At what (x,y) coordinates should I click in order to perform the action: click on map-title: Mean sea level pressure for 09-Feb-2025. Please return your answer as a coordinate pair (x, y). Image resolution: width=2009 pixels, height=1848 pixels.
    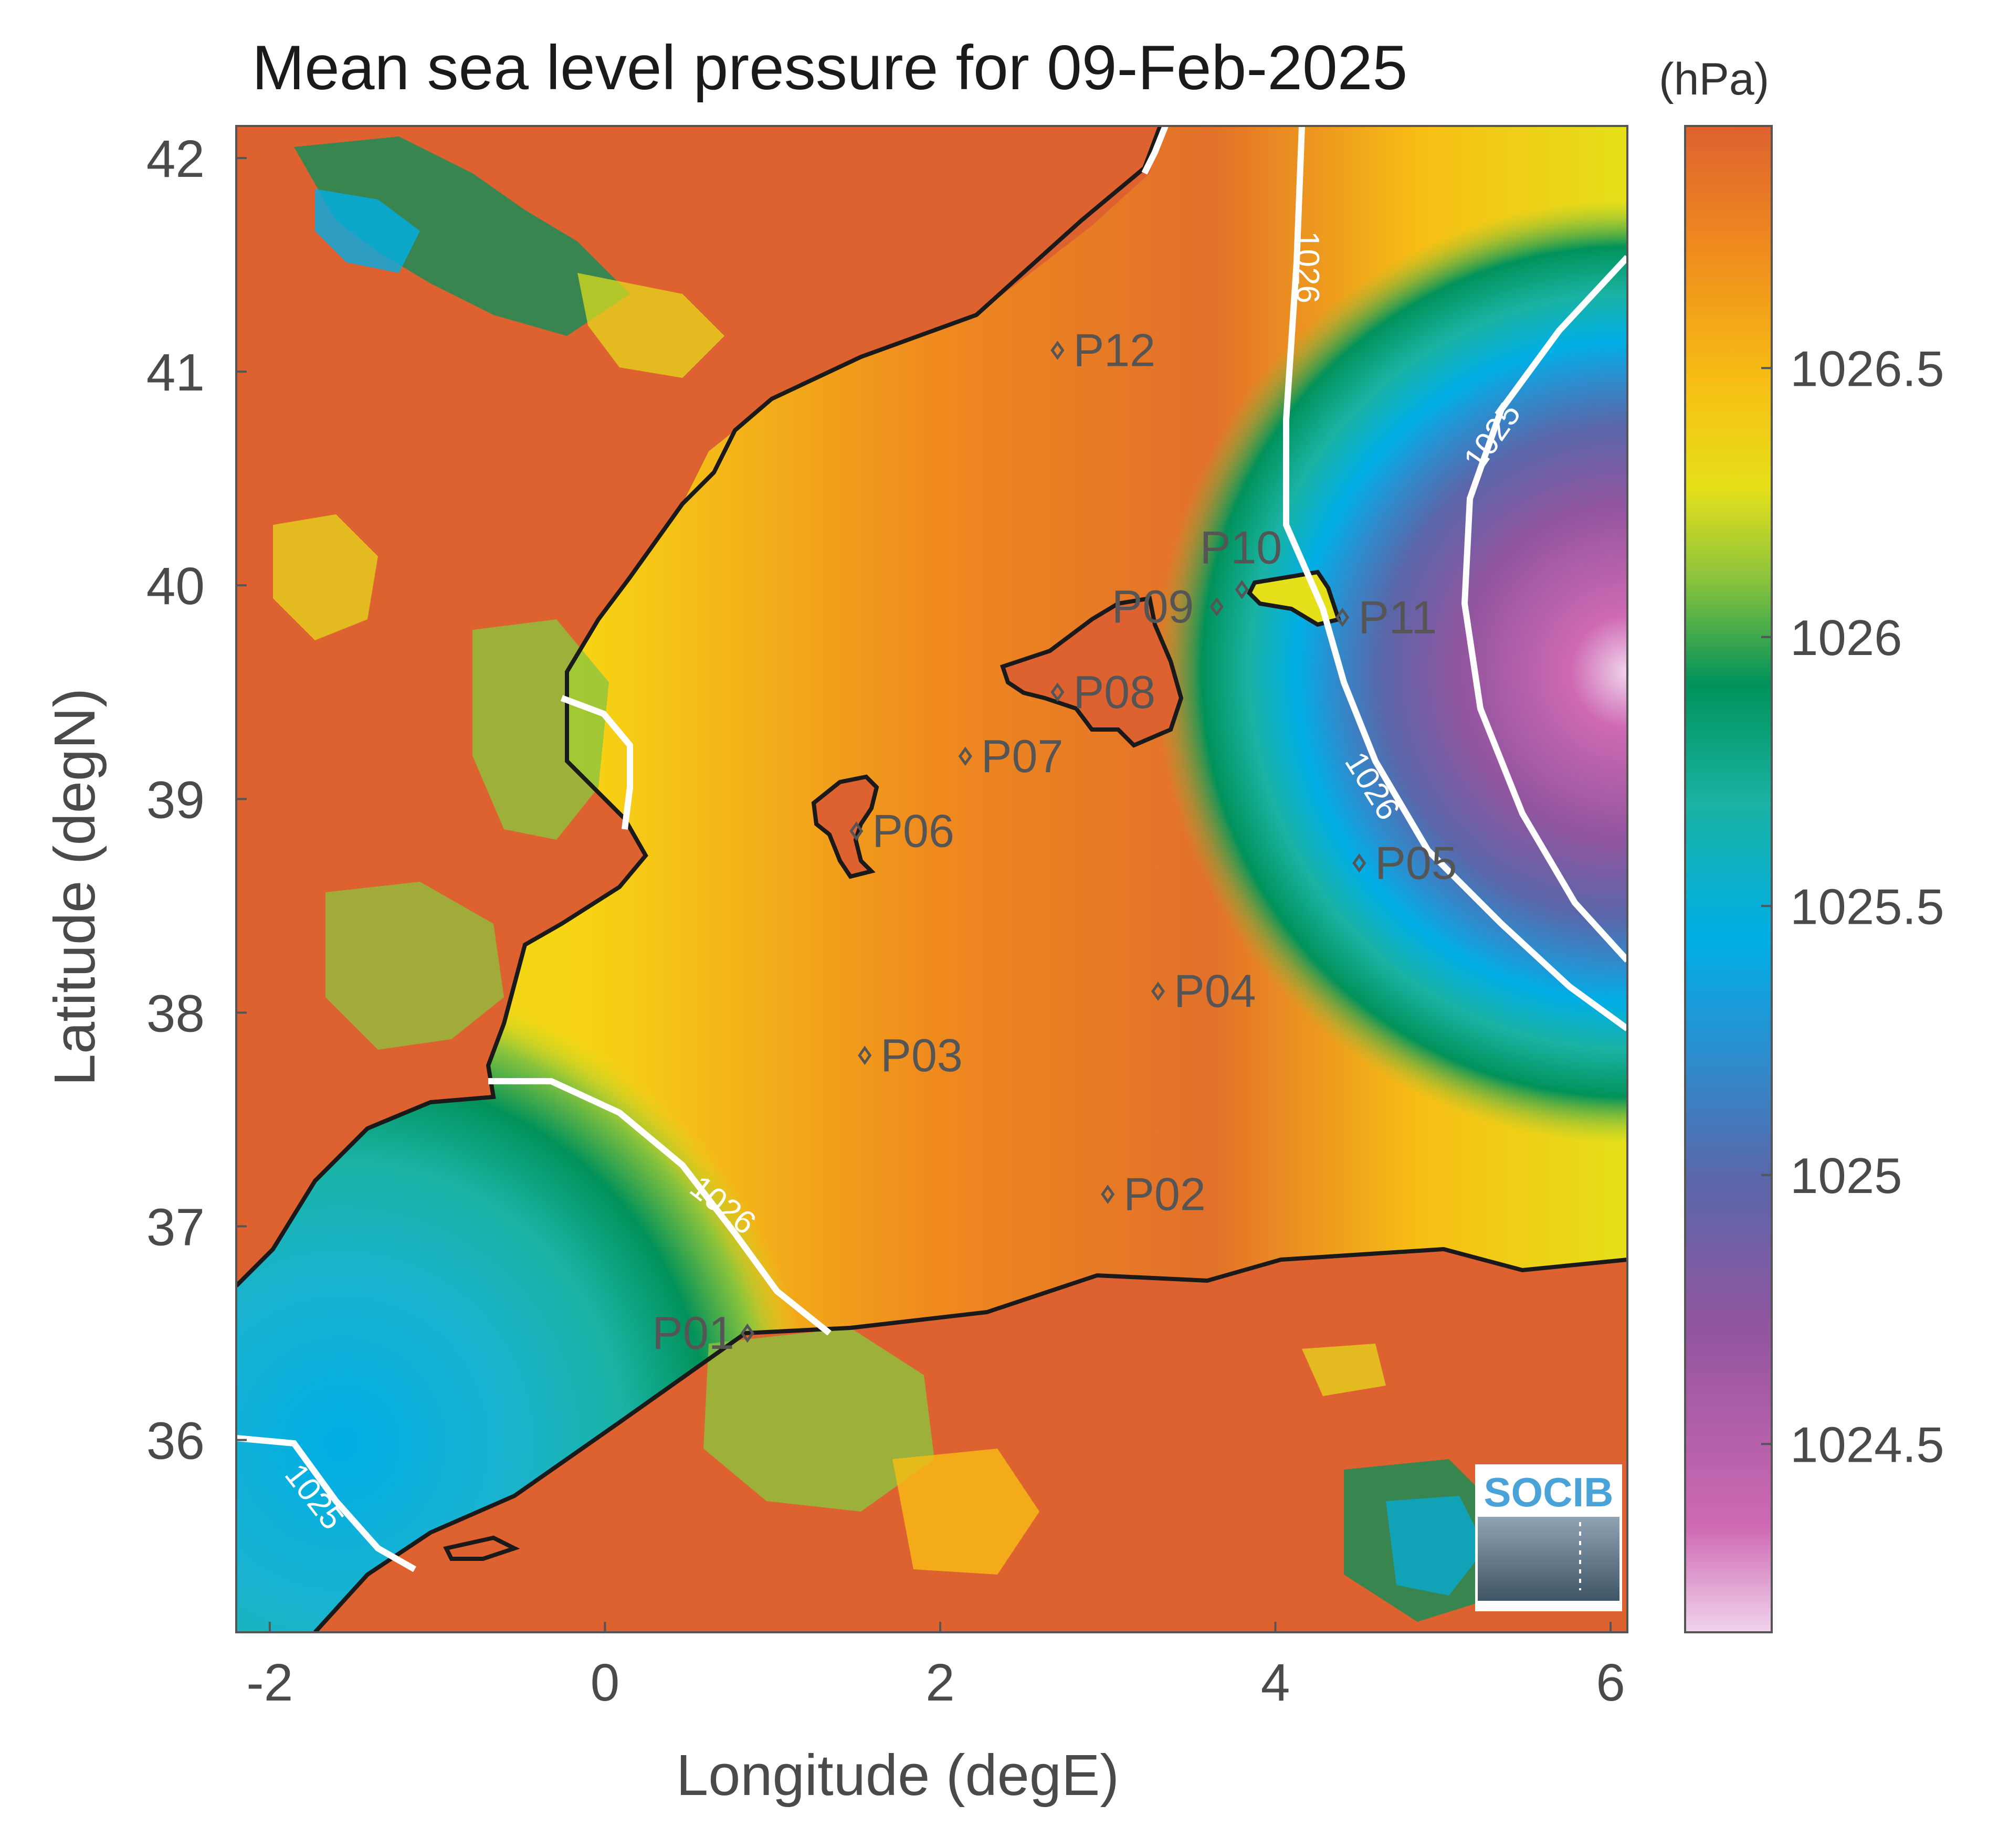
    Looking at the image, I should click on (829, 68).